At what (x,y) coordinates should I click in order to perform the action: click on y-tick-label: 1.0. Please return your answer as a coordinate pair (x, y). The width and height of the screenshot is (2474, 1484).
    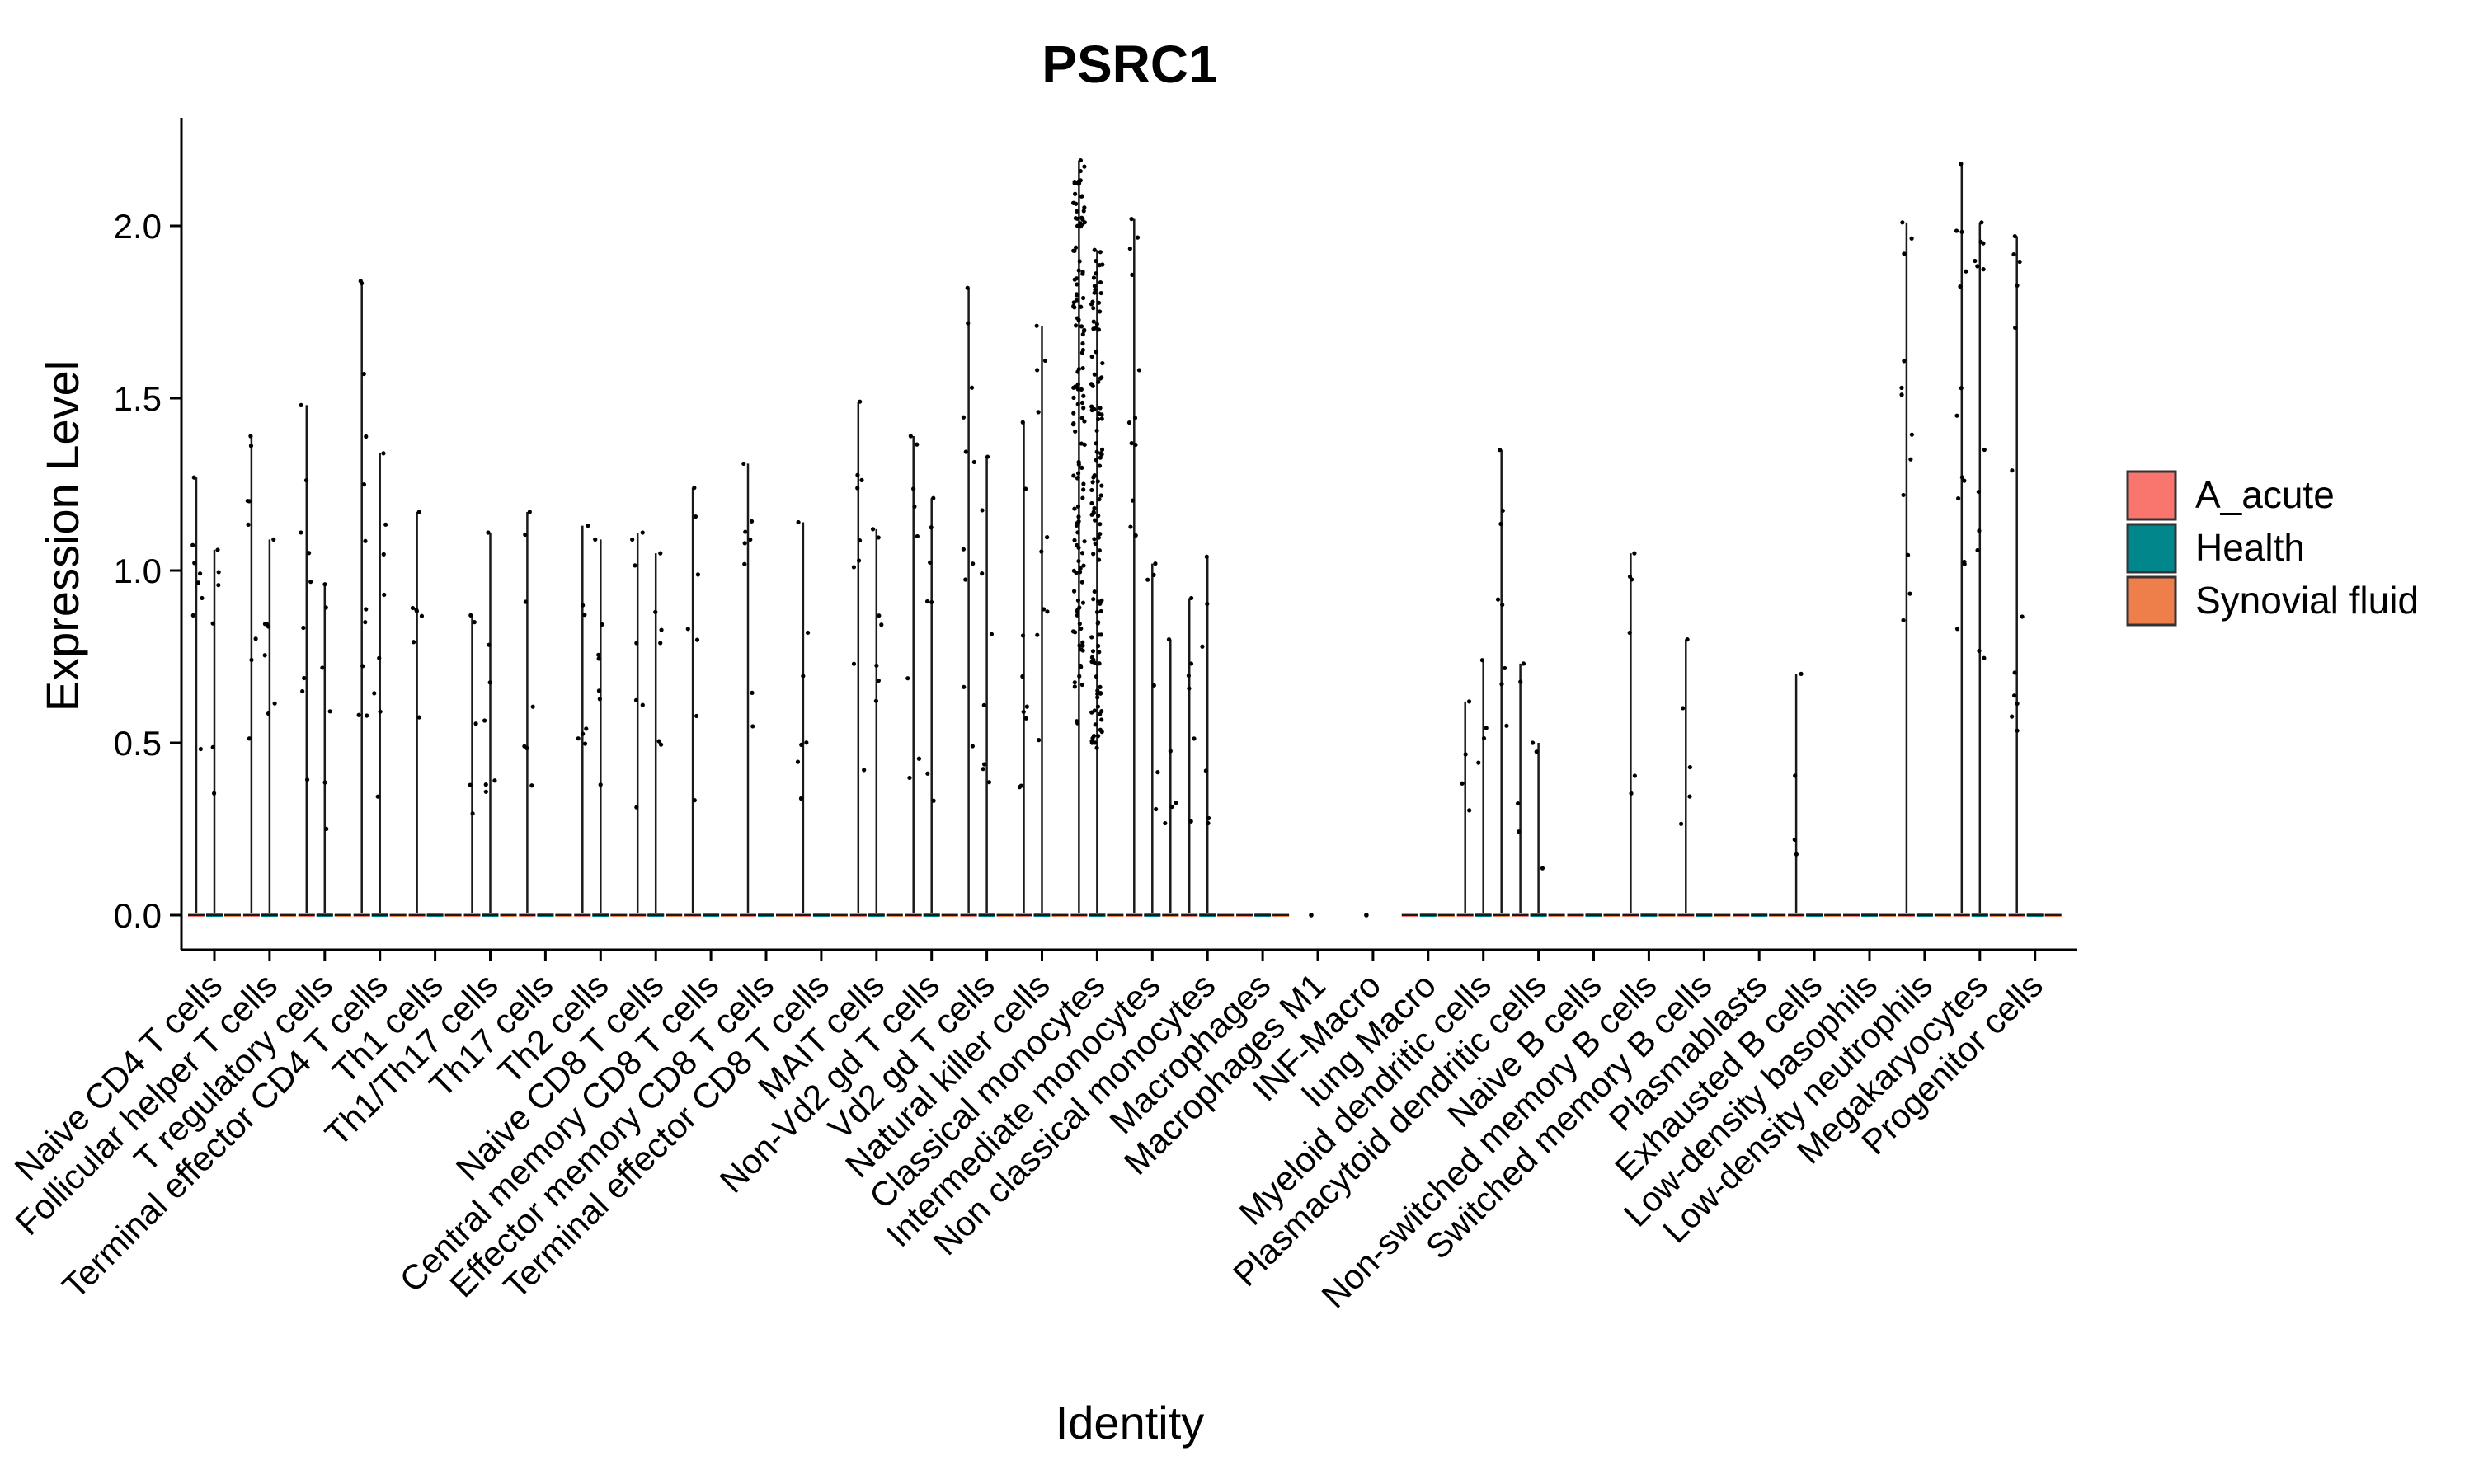
    Looking at the image, I should click on (138, 571).